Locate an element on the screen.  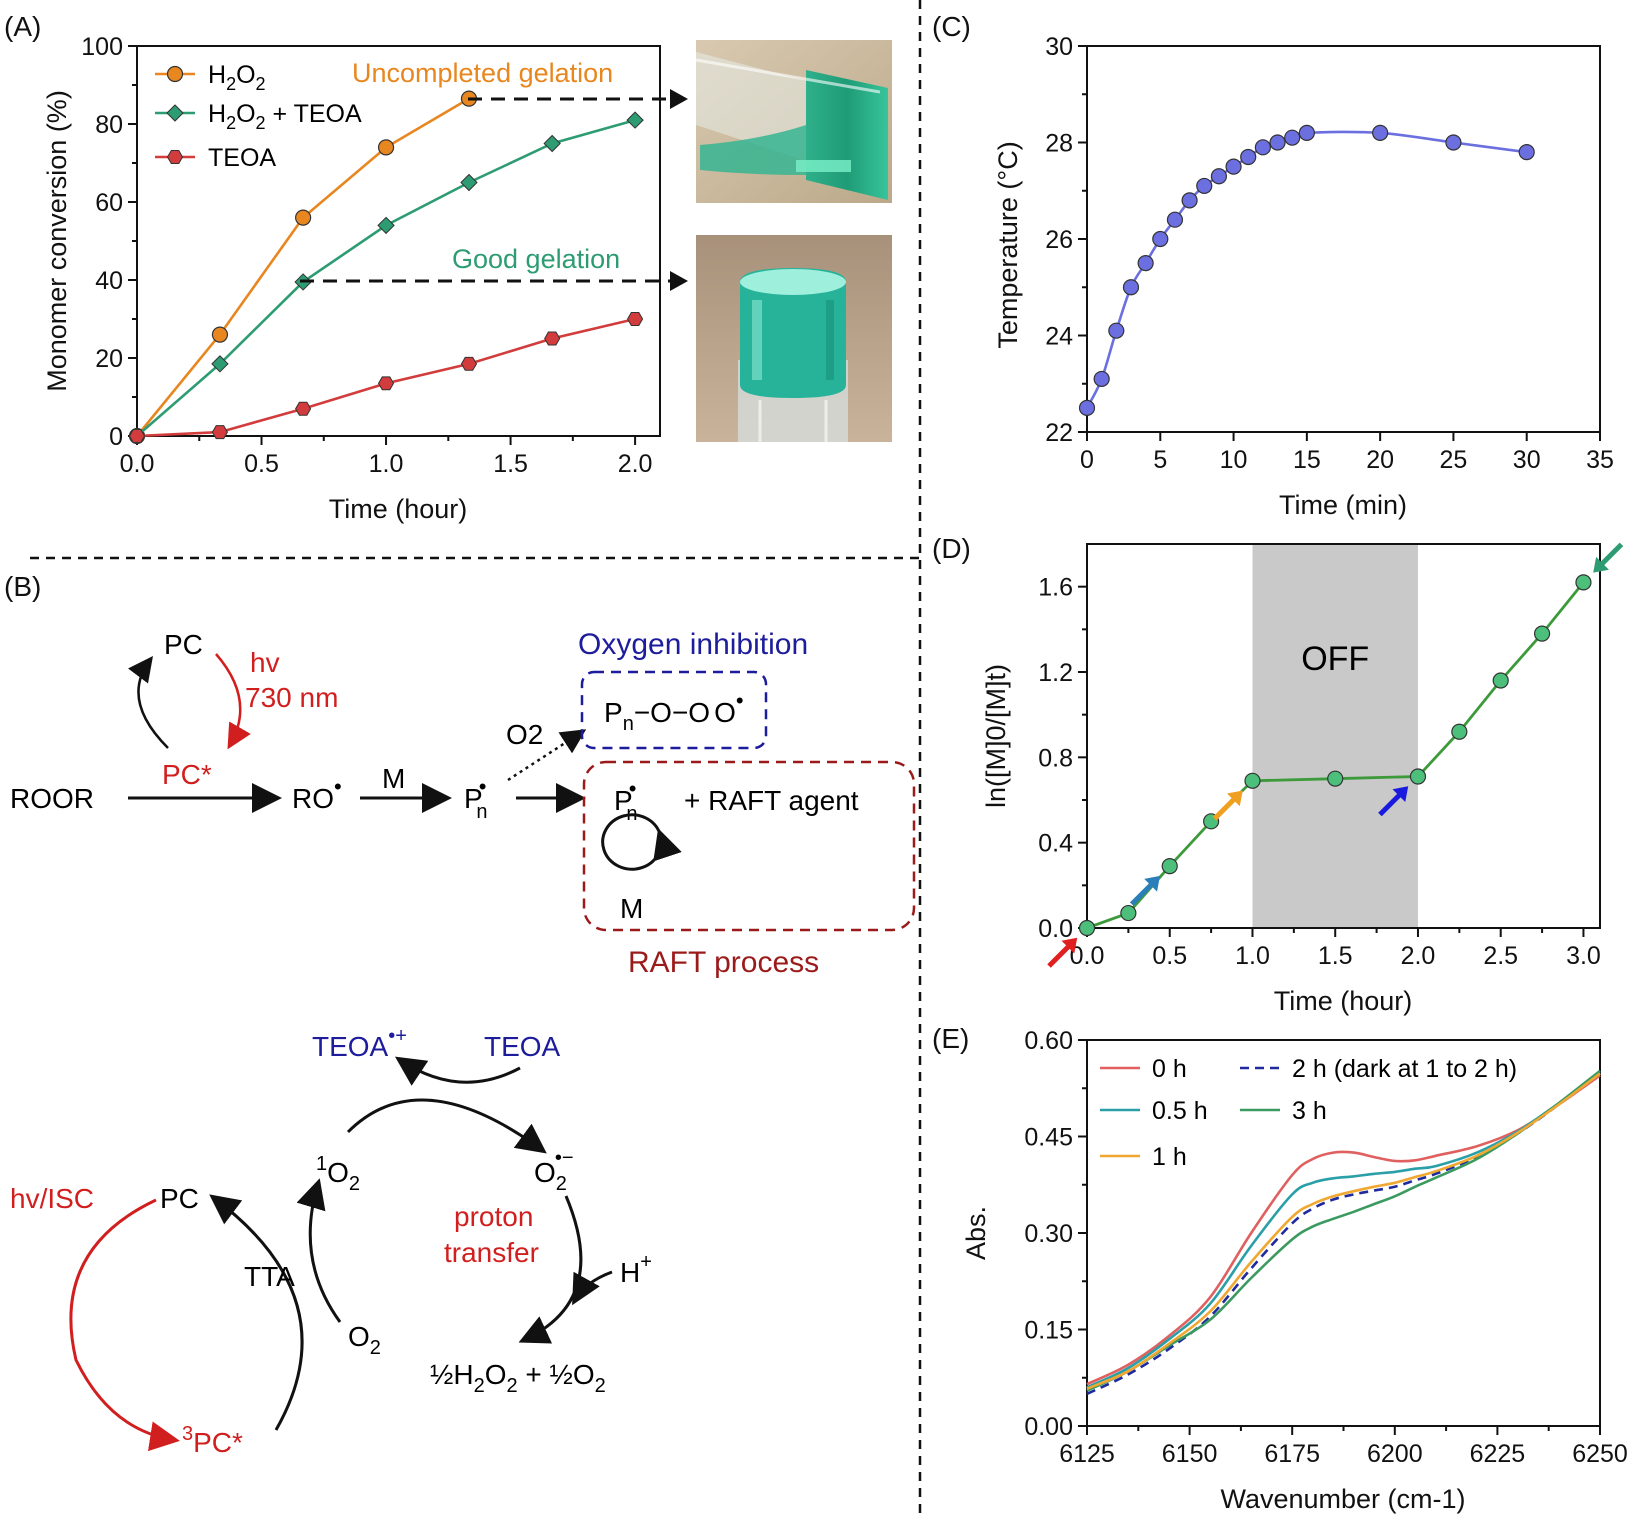
x-tick-label: 2.0 is located at coordinates (635, 464).